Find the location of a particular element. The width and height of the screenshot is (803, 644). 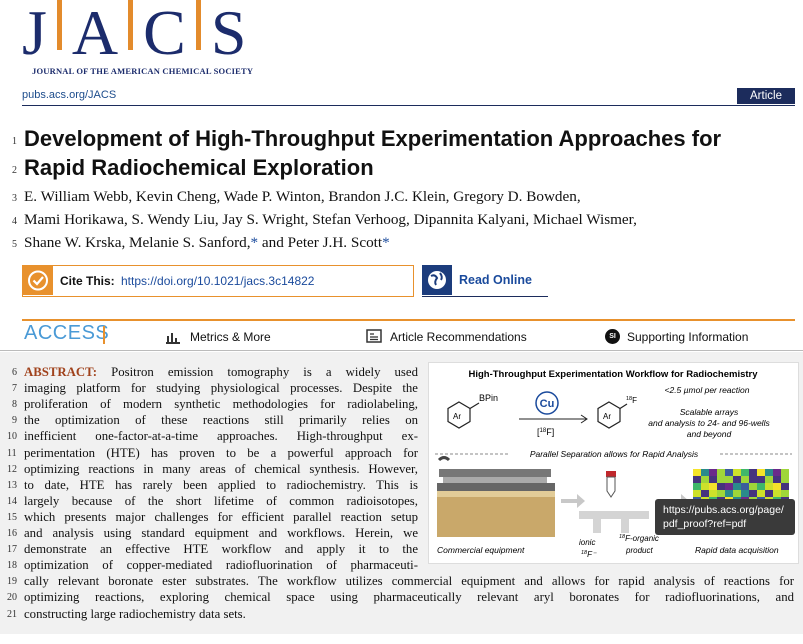

cite-doi: https://doi.org/10.1021/jacs.3c14822 is located at coordinates (218, 281).